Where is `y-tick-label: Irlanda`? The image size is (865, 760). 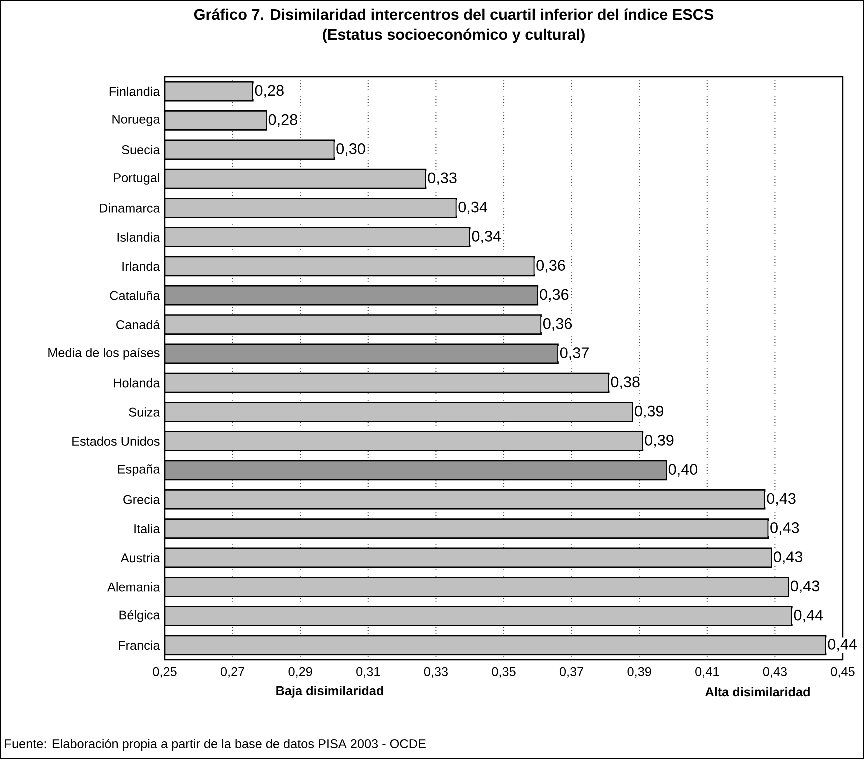 y-tick-label: Irlanda is located at coordinates (141, 267).